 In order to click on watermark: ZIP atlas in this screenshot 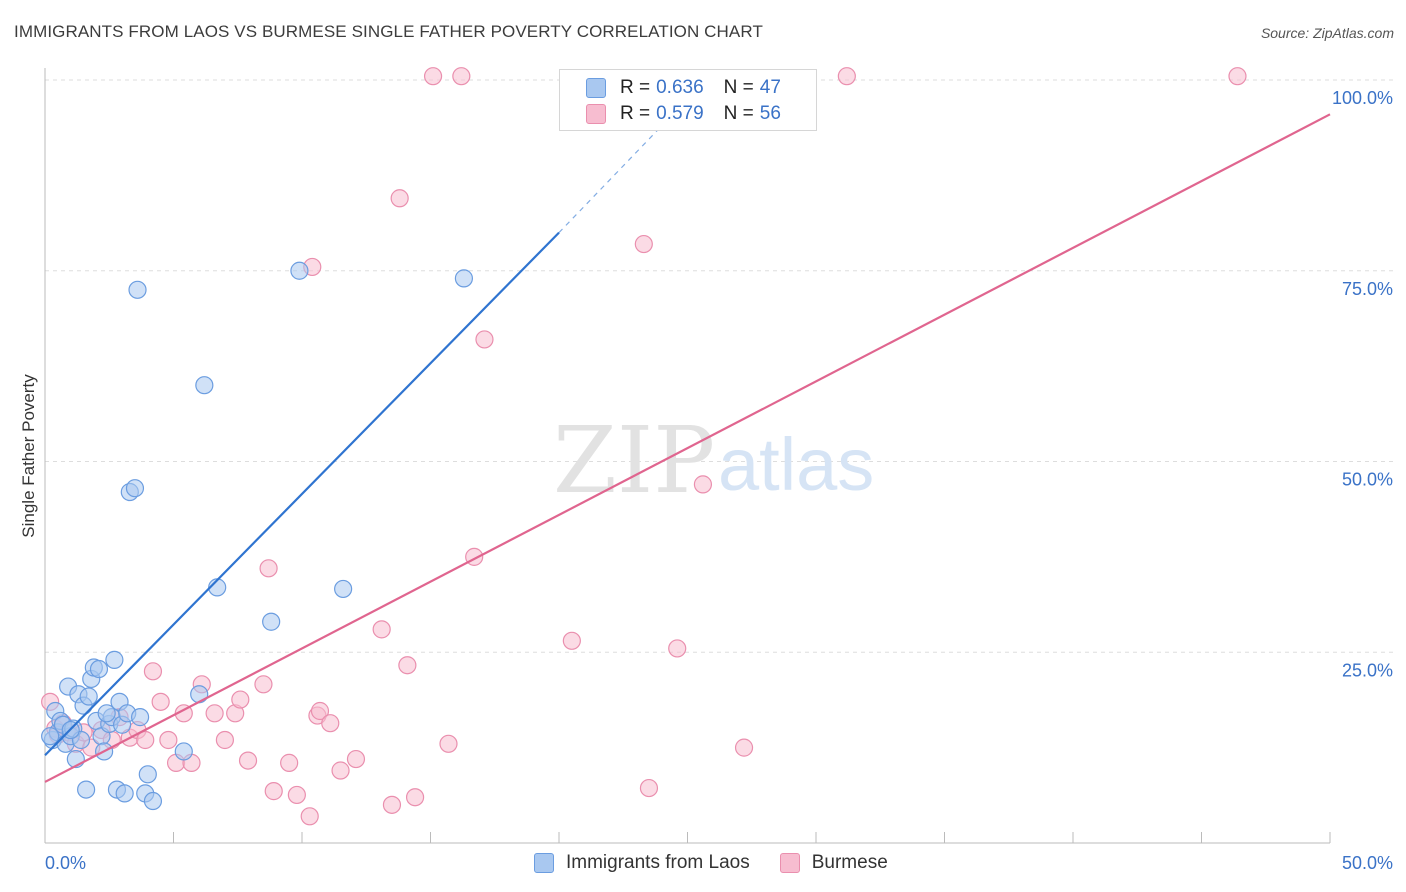, I will do `click(713, 460)`.